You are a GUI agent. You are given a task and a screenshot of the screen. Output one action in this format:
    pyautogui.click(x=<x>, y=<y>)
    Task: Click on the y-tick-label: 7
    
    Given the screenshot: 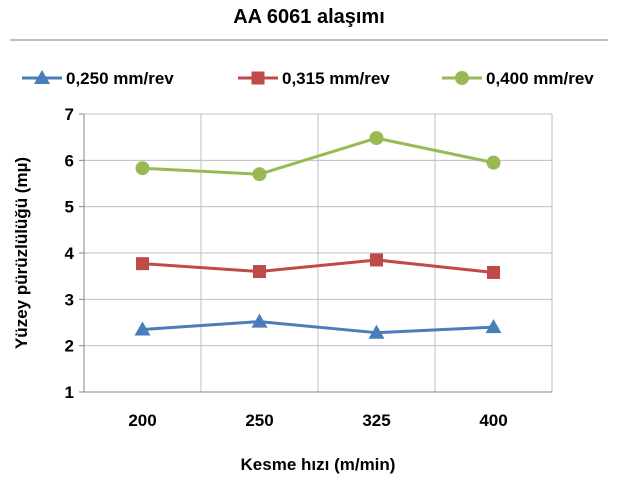 What is the action you would take?
    pyautogui.click(x=69, y=114)
    